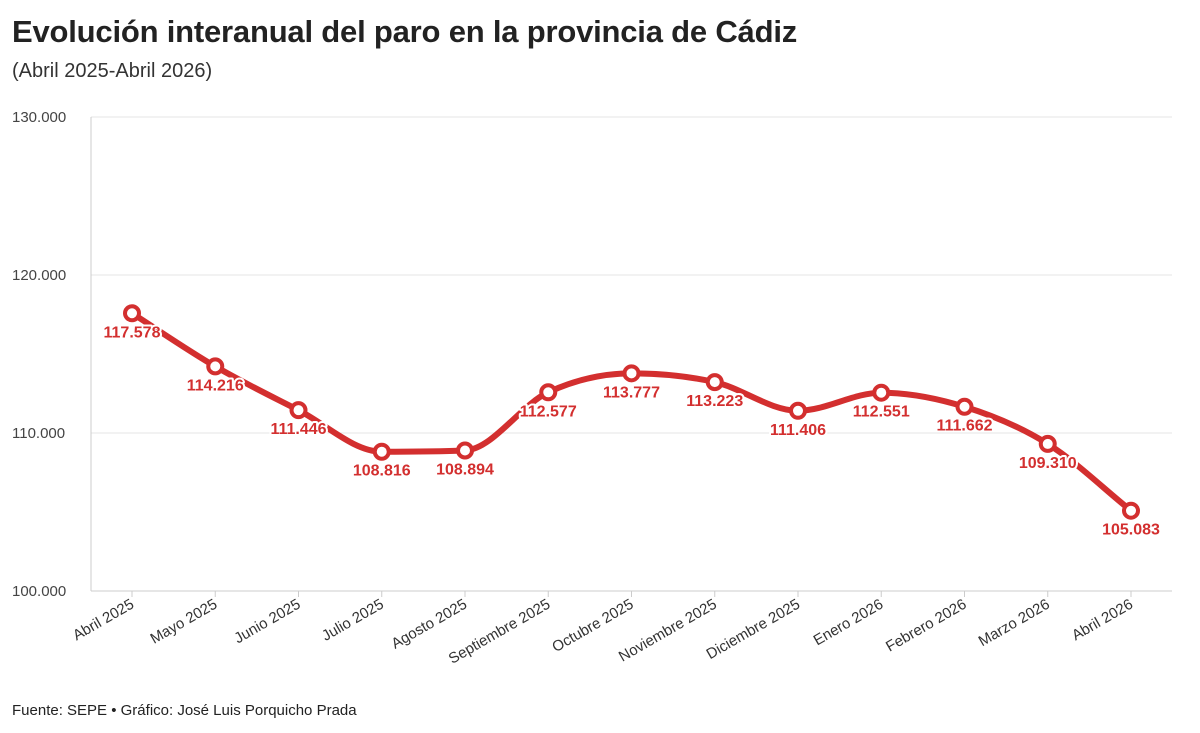 The height and width of the screenshot is (733, 1200). I want to click on data-label: 109.310, so click(1048, 463).